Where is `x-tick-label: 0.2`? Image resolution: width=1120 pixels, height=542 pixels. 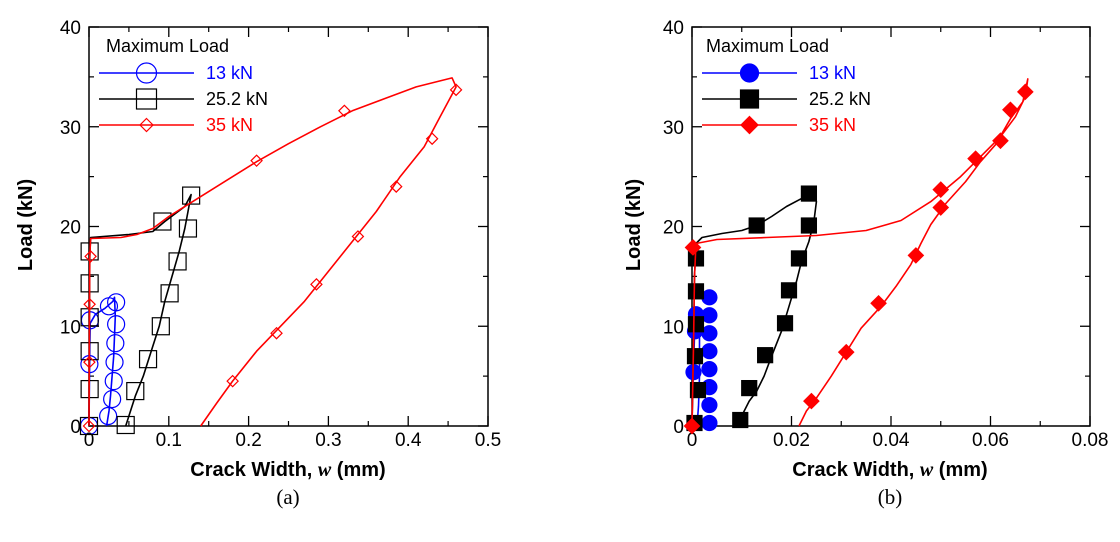 x-tick-label: 0.2 is located at coordinates (248, 440).